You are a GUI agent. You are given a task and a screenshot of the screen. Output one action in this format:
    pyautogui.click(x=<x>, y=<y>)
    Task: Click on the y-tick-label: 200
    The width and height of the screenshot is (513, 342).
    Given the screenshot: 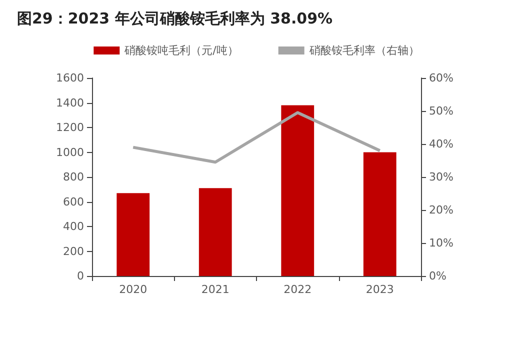 What is the action you would take?
    pyautogui.click(x=73, y=251)
    